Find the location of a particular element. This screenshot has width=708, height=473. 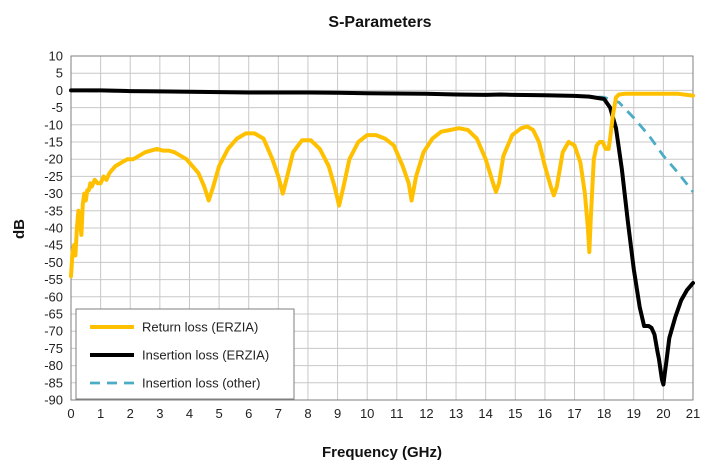

y-tick-label: -25 is located at coordinates (53, 176).